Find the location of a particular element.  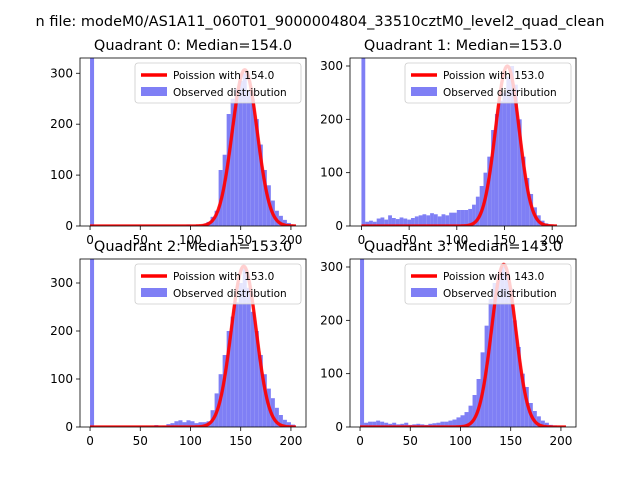

quadrant-3-ytick-label: 300 is located at coordinates (331, 267).